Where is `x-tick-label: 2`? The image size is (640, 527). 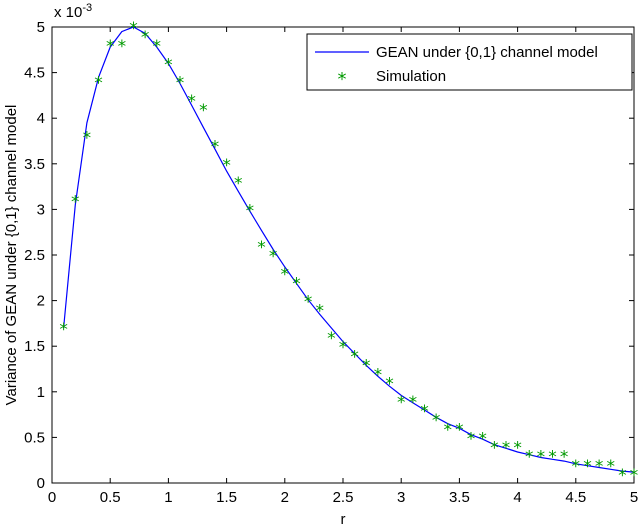
x-tick-label: 2 is located at coordinates (285, 497).